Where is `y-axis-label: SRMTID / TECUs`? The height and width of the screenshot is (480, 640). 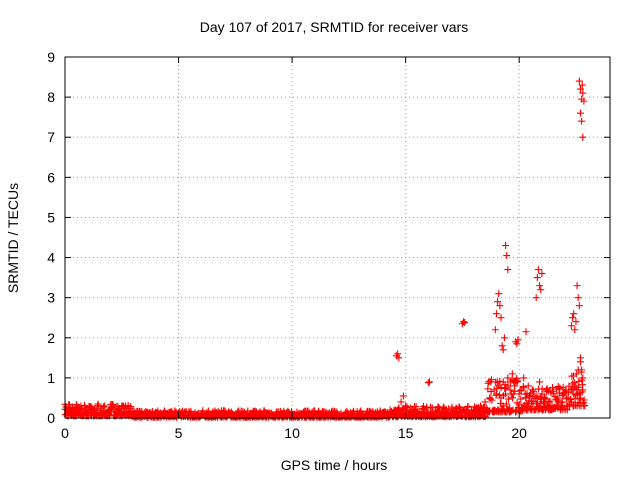
y-axis-label: SRMTID / TECUs is located at coordinates (13, 238).